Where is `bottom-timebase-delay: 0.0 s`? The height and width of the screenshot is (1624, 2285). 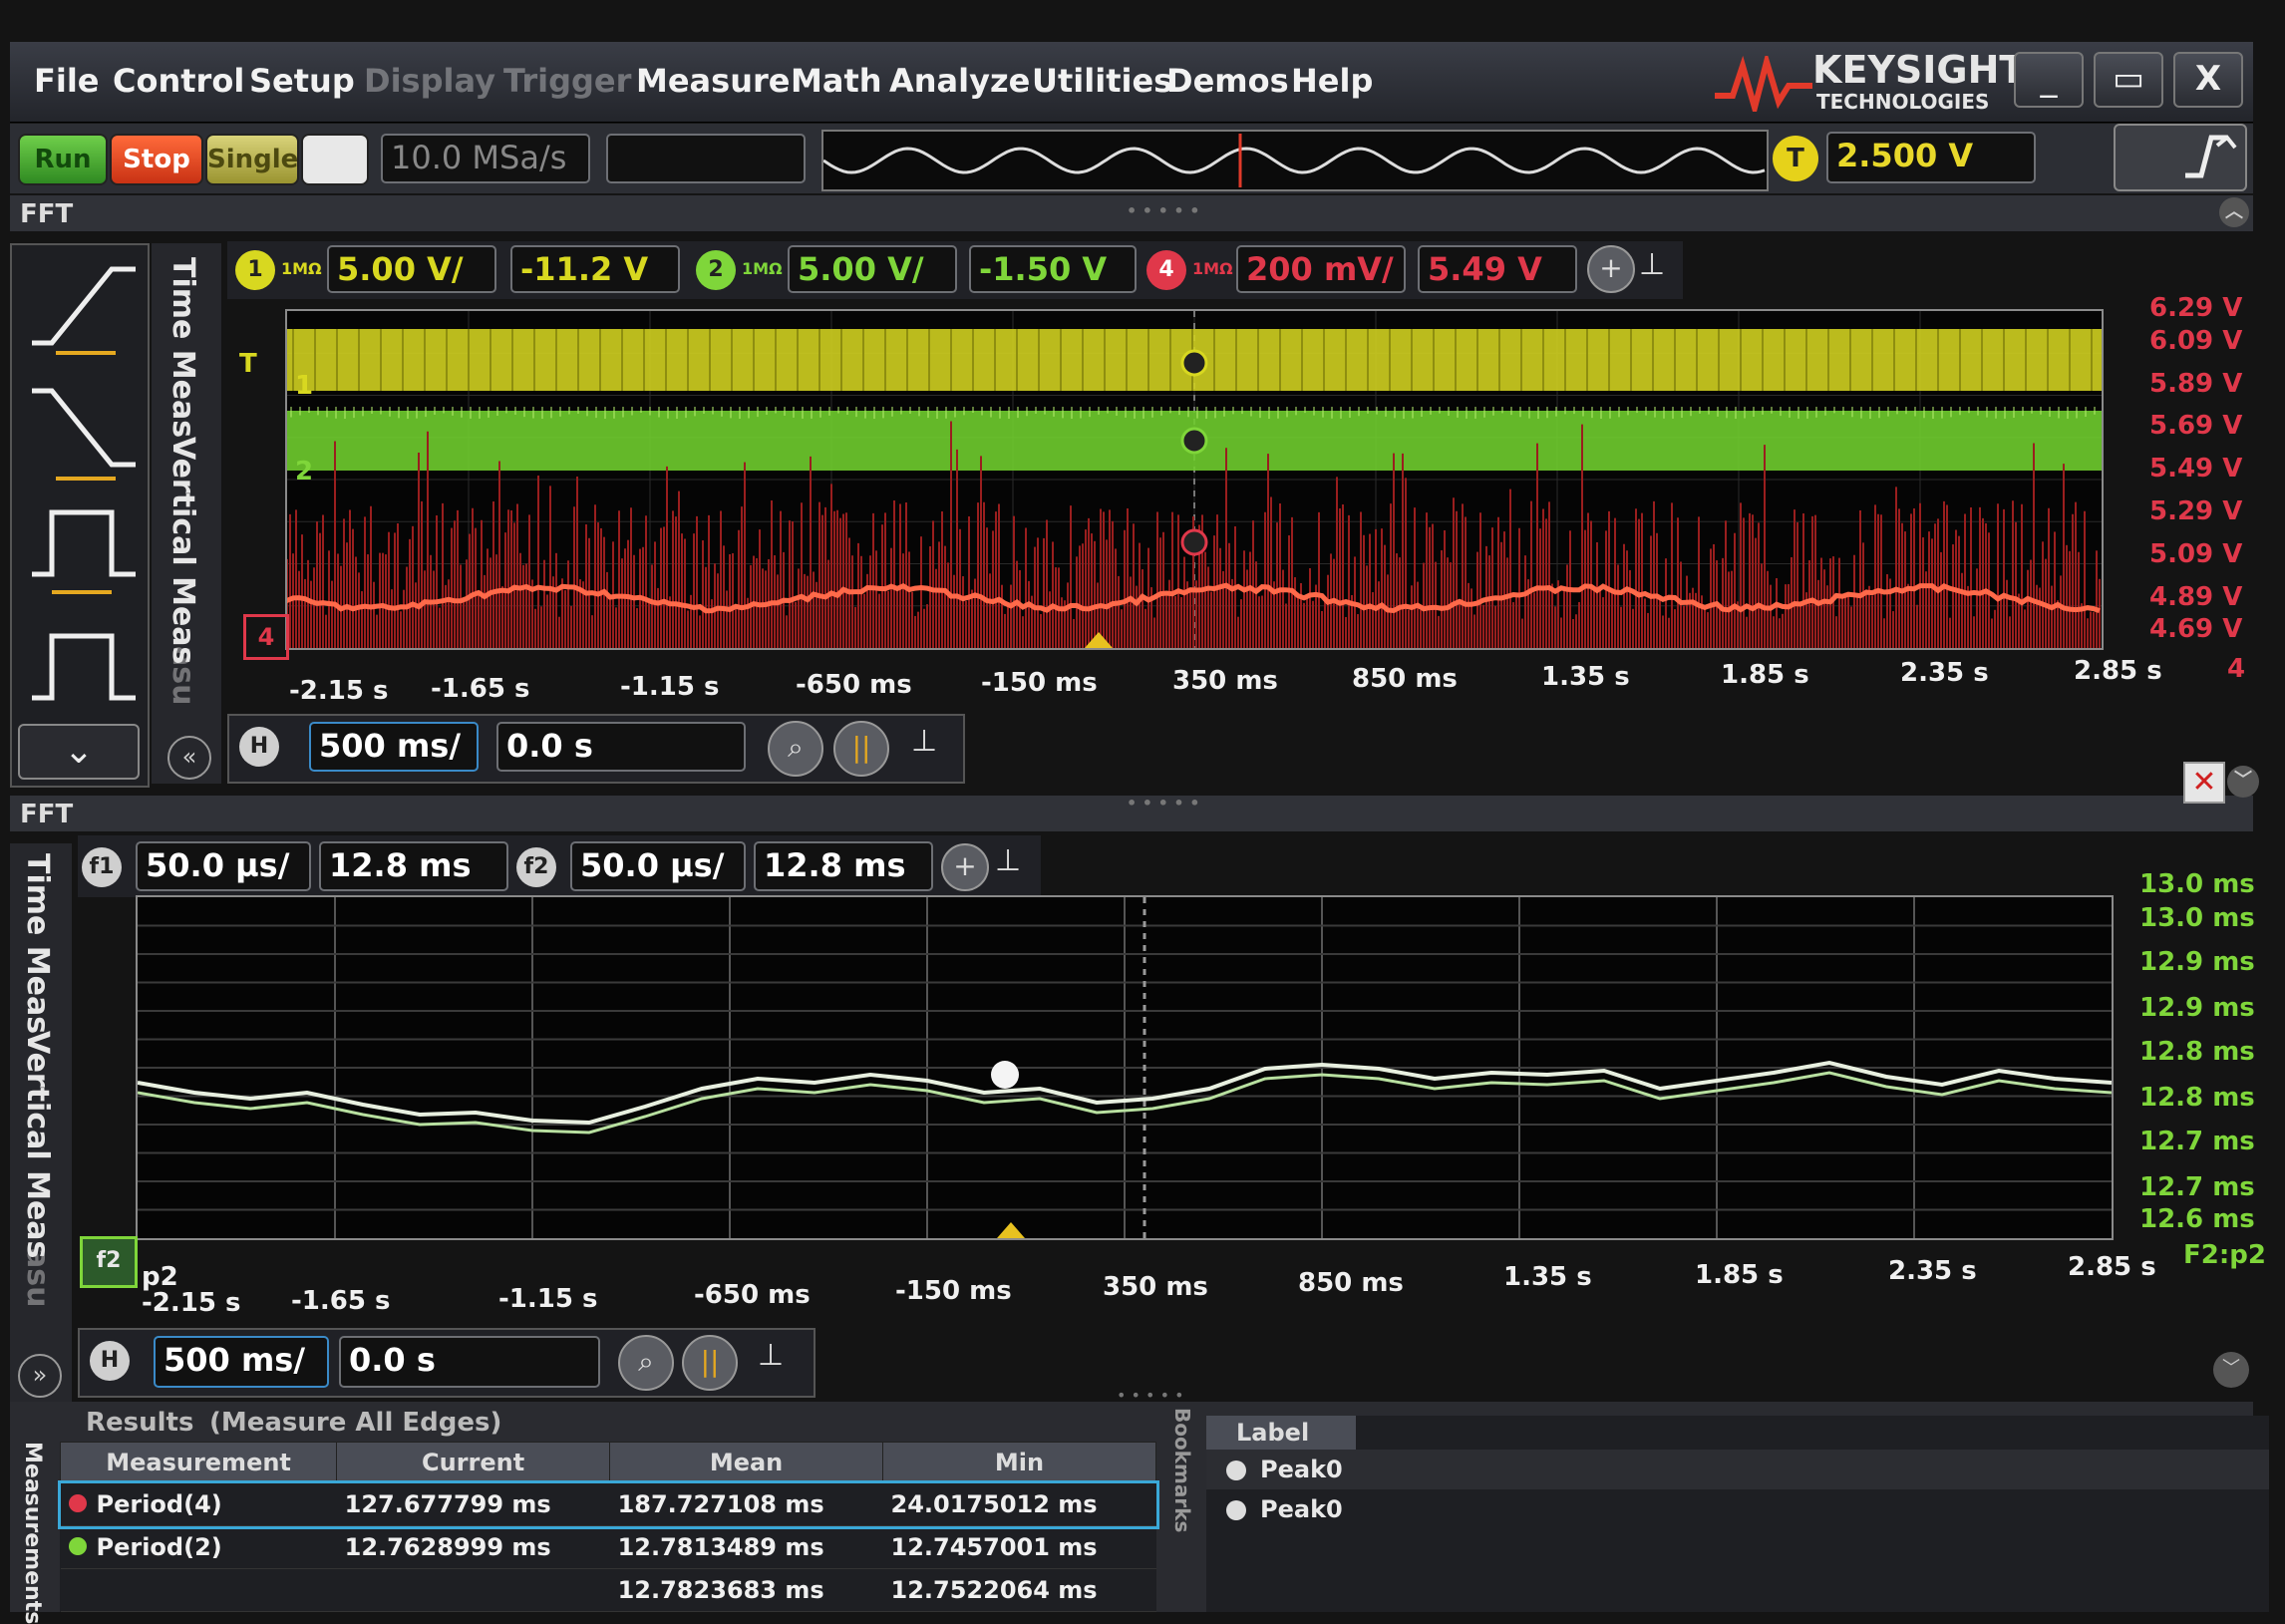
bottom-timebase-delay: 0.0 s is located at coordinates (469, 1362).